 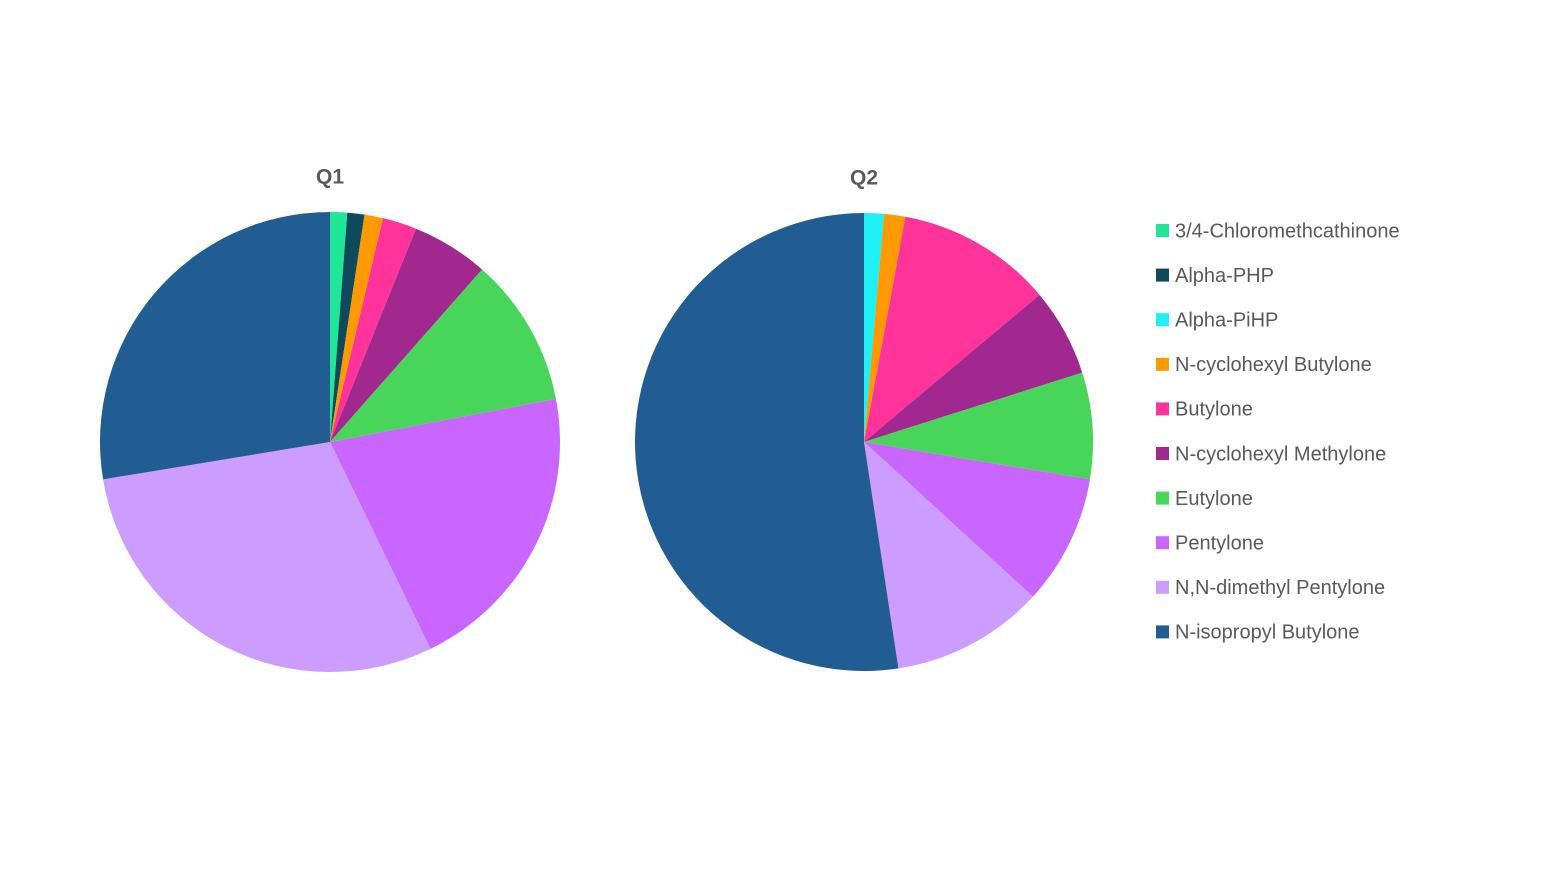 What do you see at coordinates (1267, 633) in the screenshot?
I see `legend-label: N-isopropyl Butylone` at bounding box center [1267, 633].